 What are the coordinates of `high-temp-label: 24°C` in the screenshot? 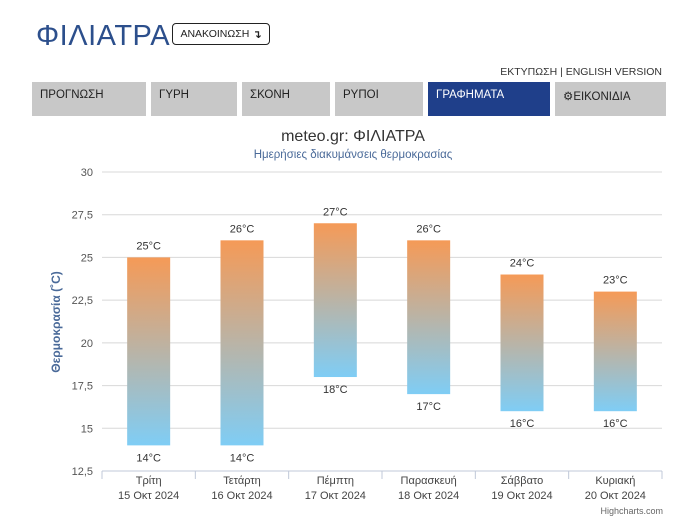 It's located at (522, 264).